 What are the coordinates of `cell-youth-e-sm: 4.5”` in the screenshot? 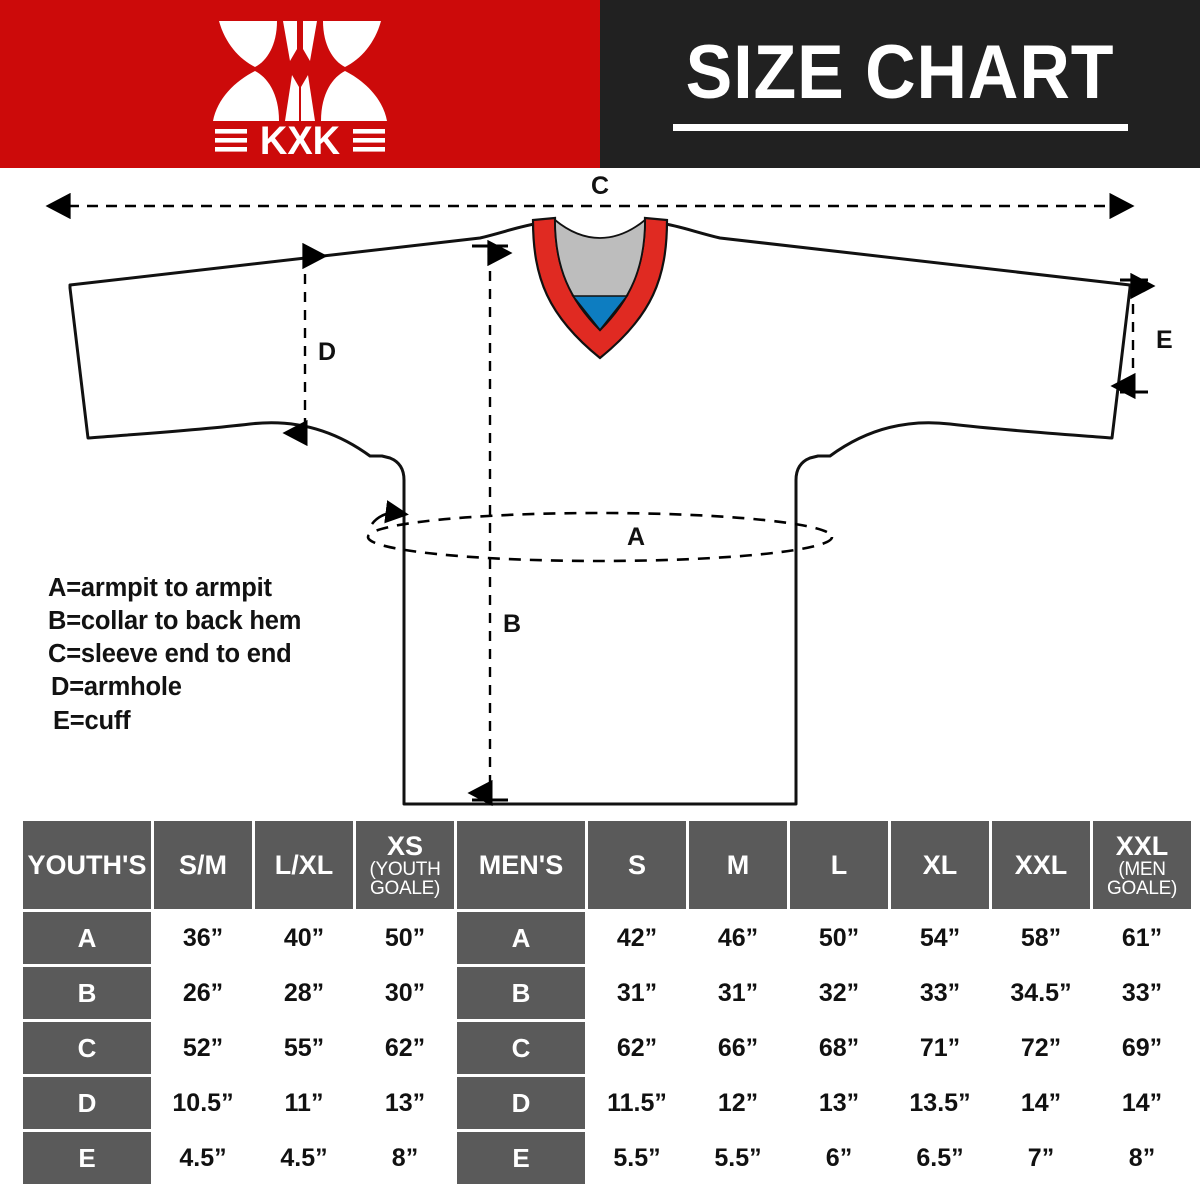 It's located at (203, 1158).